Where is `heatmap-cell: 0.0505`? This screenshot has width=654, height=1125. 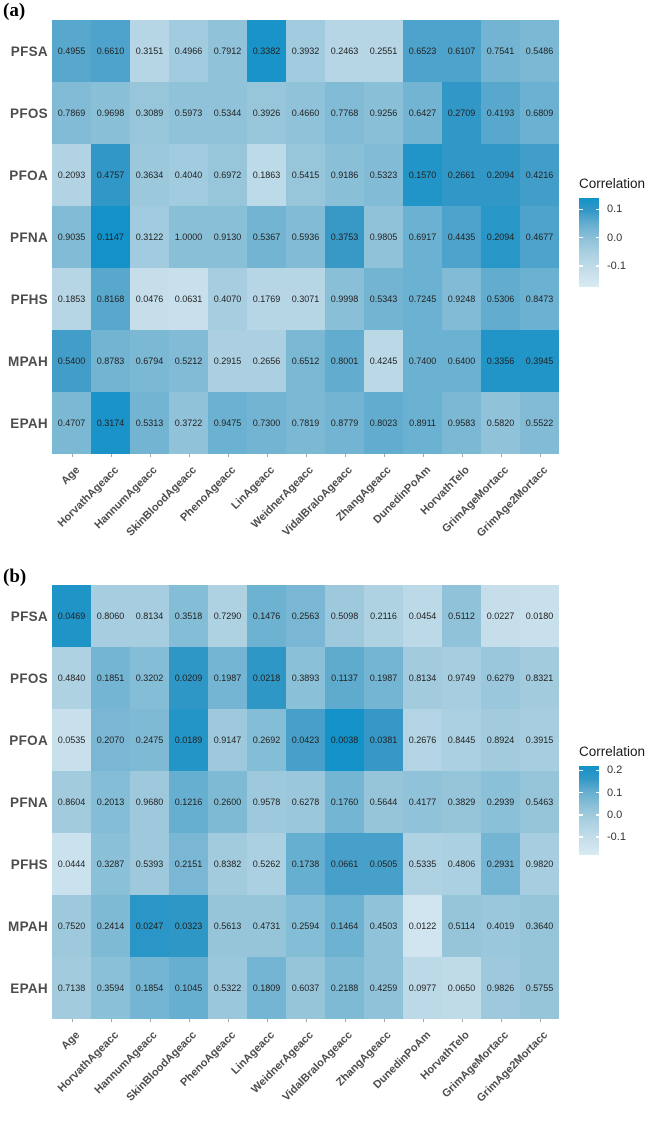 heatmap-cell: 0.0505 is located at coordinates (383, 864).